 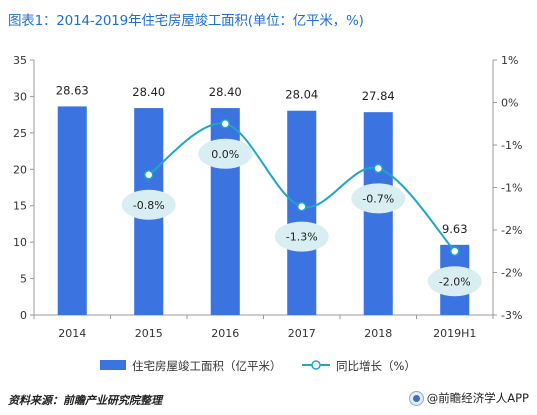 What do you see at coordinates (20, 242) in the screenshot?
I see `left-tick-label: 10` at bounding box center [20, 242].